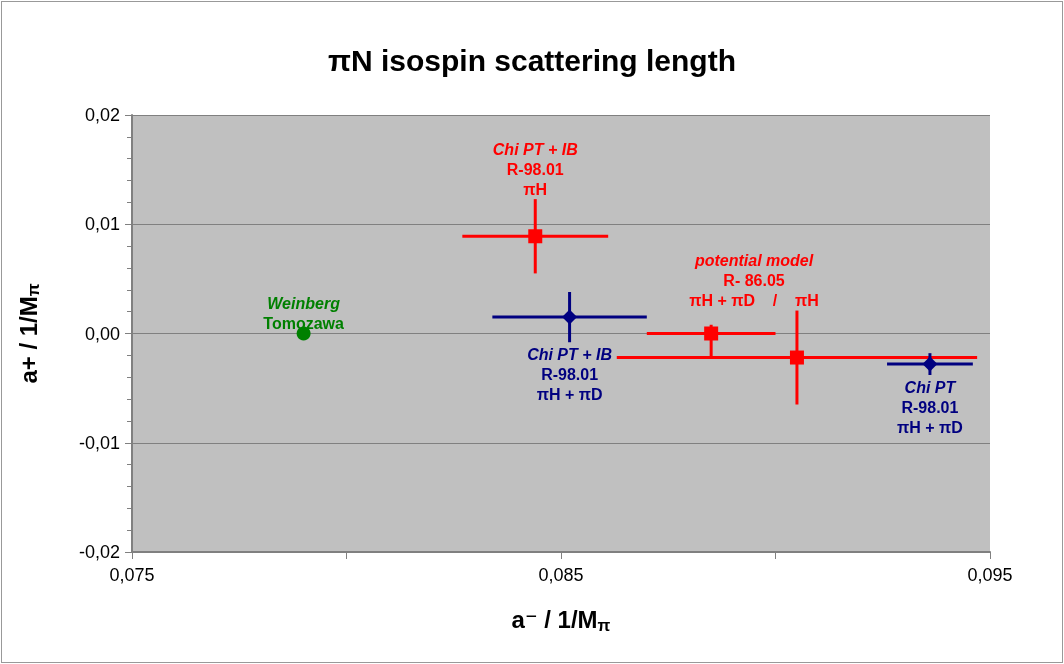 The width and height of the screenshot is (1064, 664). What do you see at coordinates (102, 115) in the screenshot?
I see `y-tick-label: 0,02` at bounding box center [102, 115].